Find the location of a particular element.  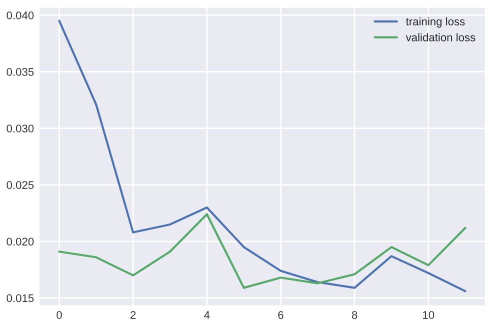

x-tick-label: 4 is located at coordinates (207, 315).